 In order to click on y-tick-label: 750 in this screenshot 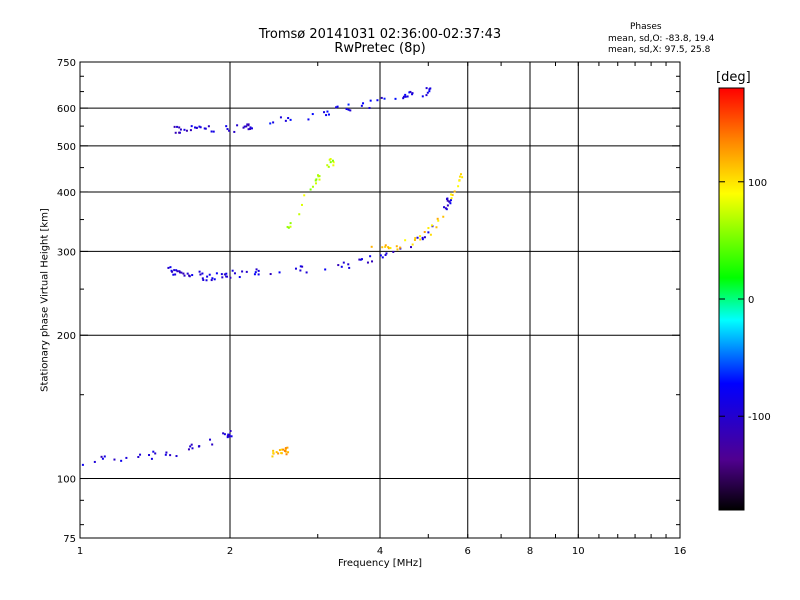, I will do `click(66, 63)`.